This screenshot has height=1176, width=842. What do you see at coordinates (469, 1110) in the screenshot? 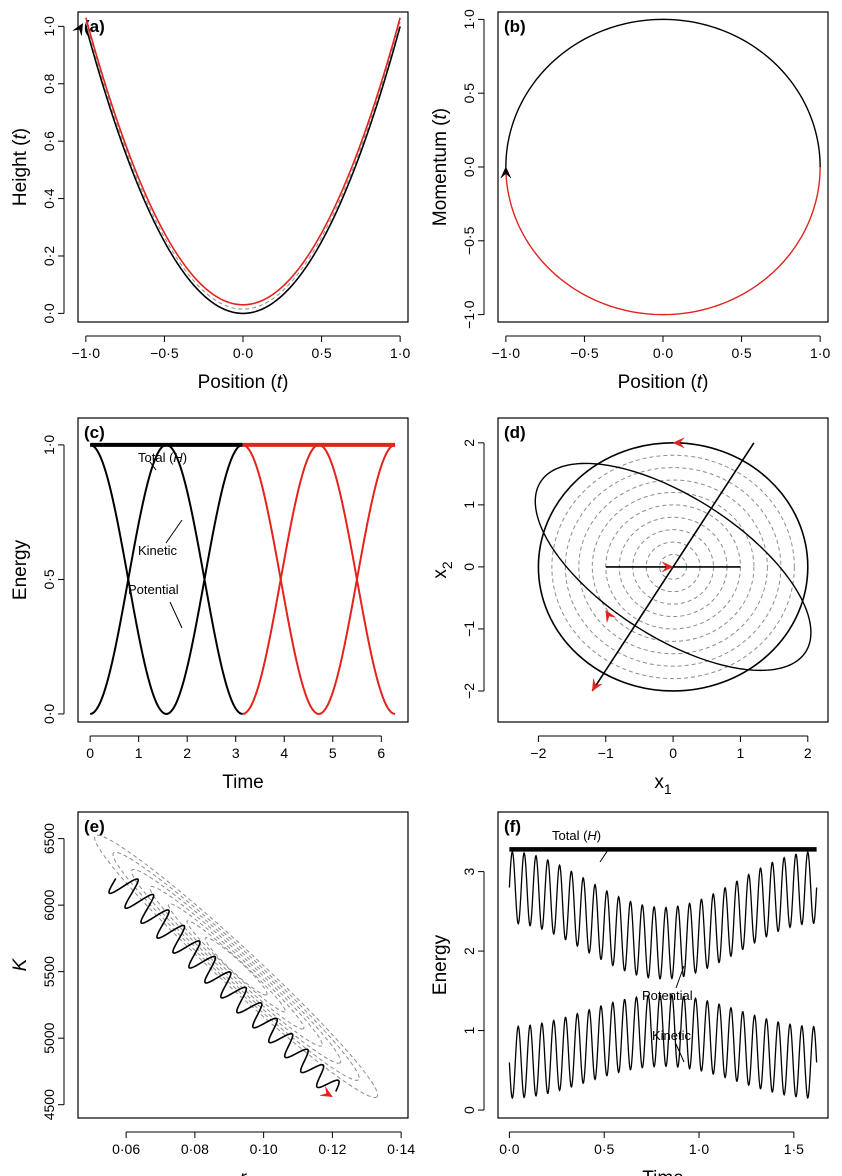
I see `y-tick-label: 0` at bounding box center [469, 1110].